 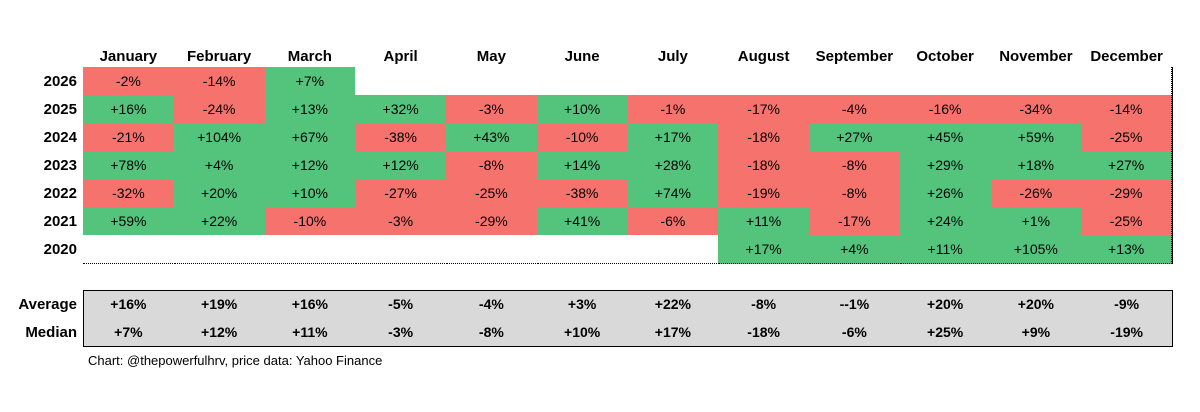 I want to click on month-header: July, so click(x=672, y=56).